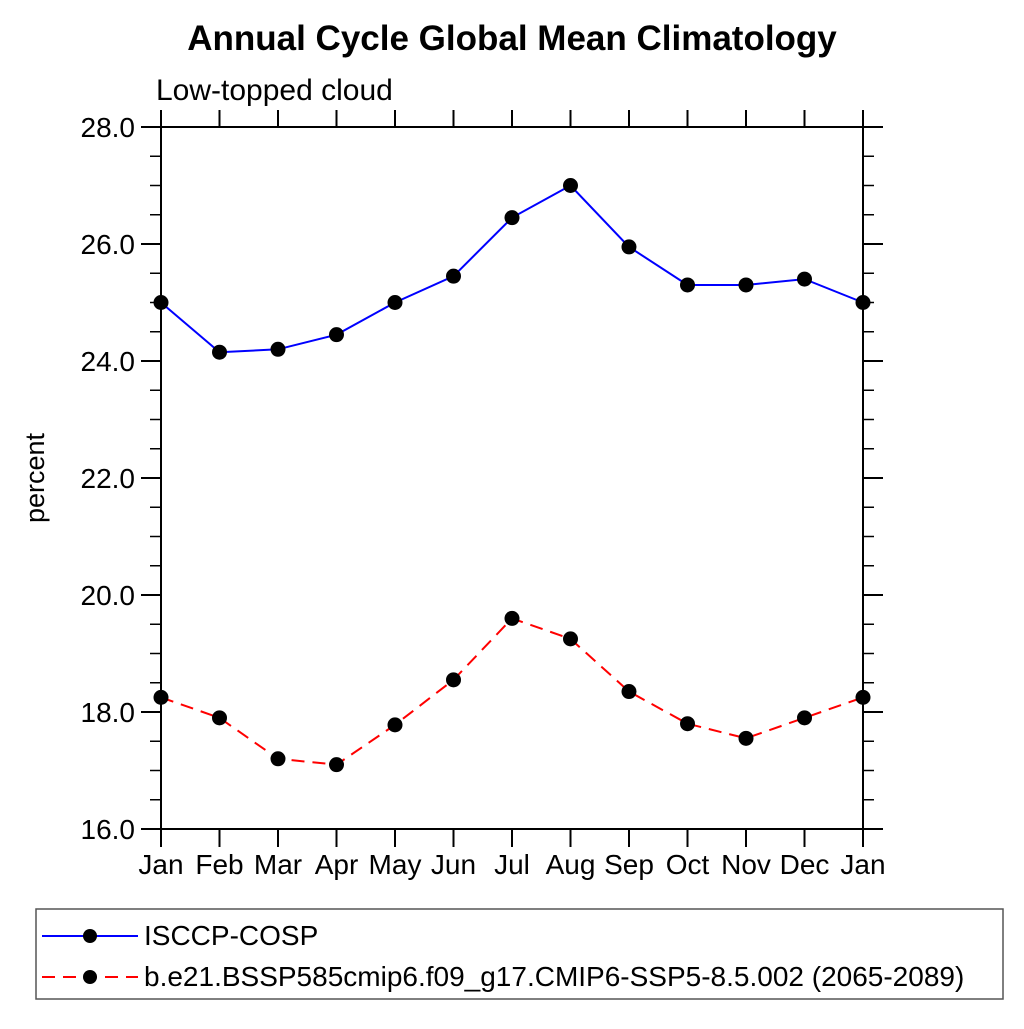 Image resolution: width=1024 pixels, height=1029 pixels. What do you see at coordinates (35, 477) in the screenshot?
I see `y-axis-label: percent` at bounding box center [35, 477].